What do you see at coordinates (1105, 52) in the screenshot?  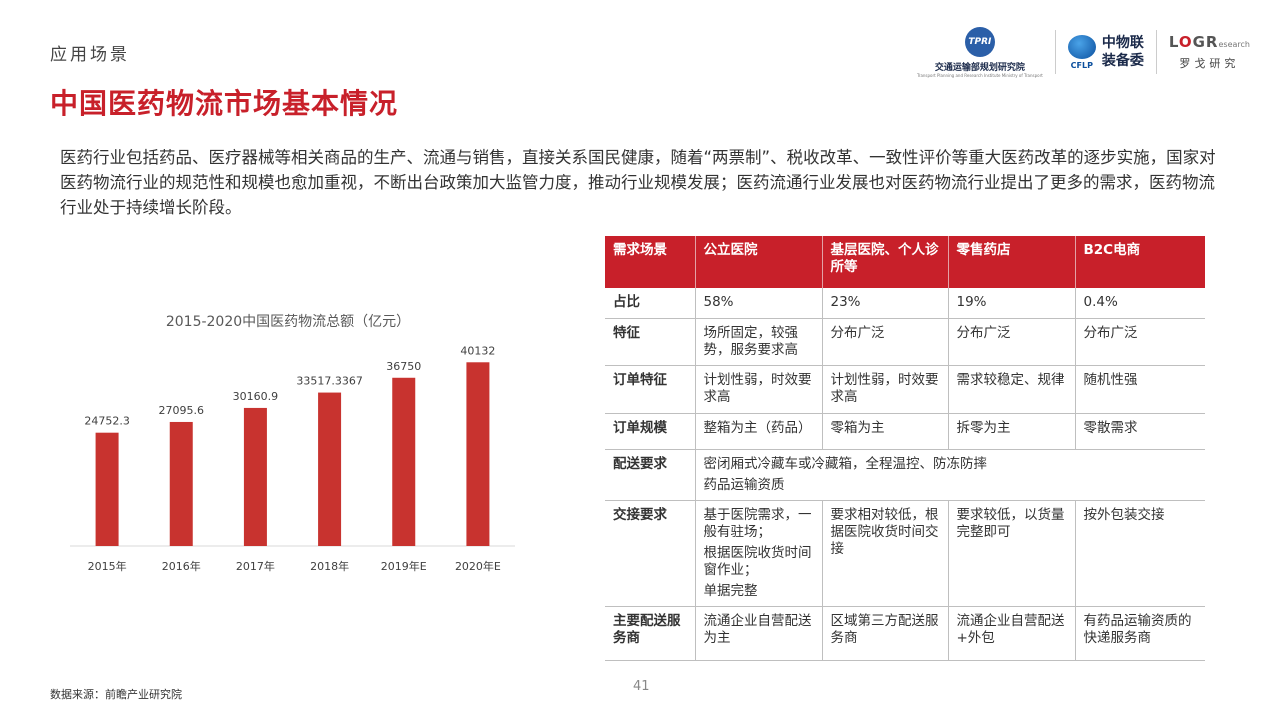 I see `cflp-logo: CFLP 中物联 装备委` at bounding box center [1105, 52].